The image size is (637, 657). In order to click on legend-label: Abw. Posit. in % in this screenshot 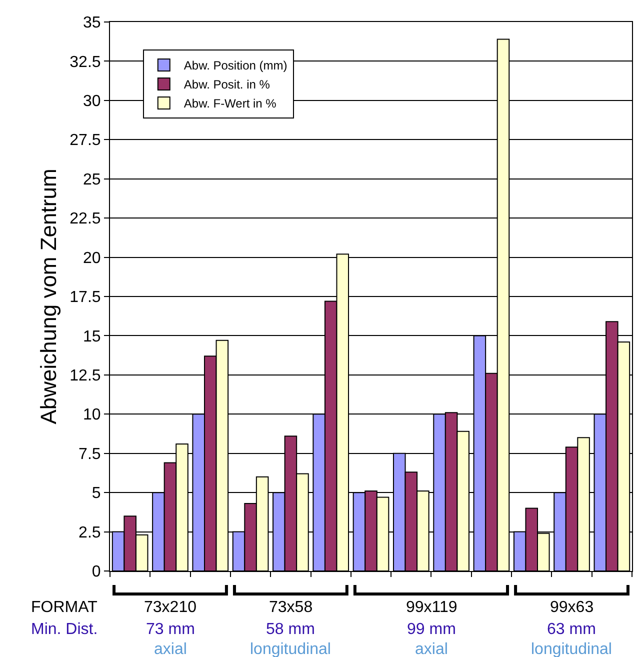, I will do `click(227, 85)`.